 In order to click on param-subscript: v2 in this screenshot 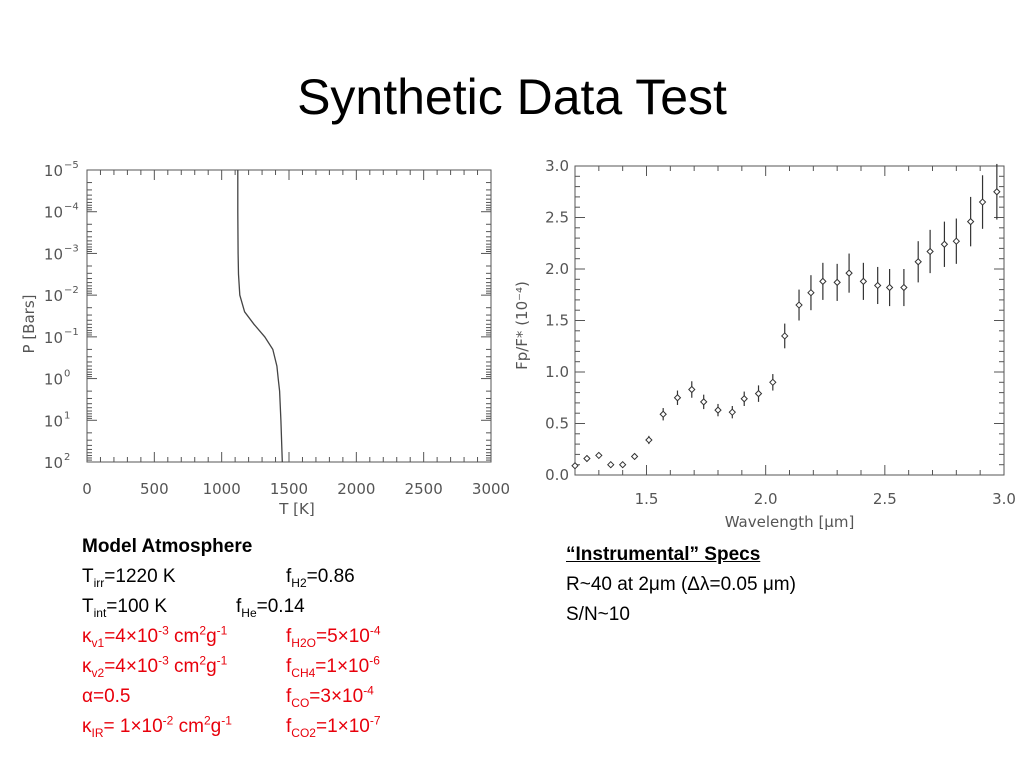, I will do `click(98, 672)`.